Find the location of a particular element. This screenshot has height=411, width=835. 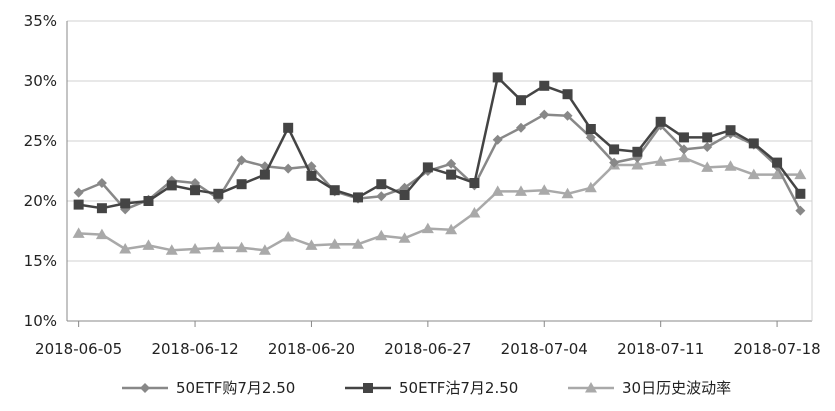

legend-item: 30日历史波动率 is located at coordinates (649, 388).